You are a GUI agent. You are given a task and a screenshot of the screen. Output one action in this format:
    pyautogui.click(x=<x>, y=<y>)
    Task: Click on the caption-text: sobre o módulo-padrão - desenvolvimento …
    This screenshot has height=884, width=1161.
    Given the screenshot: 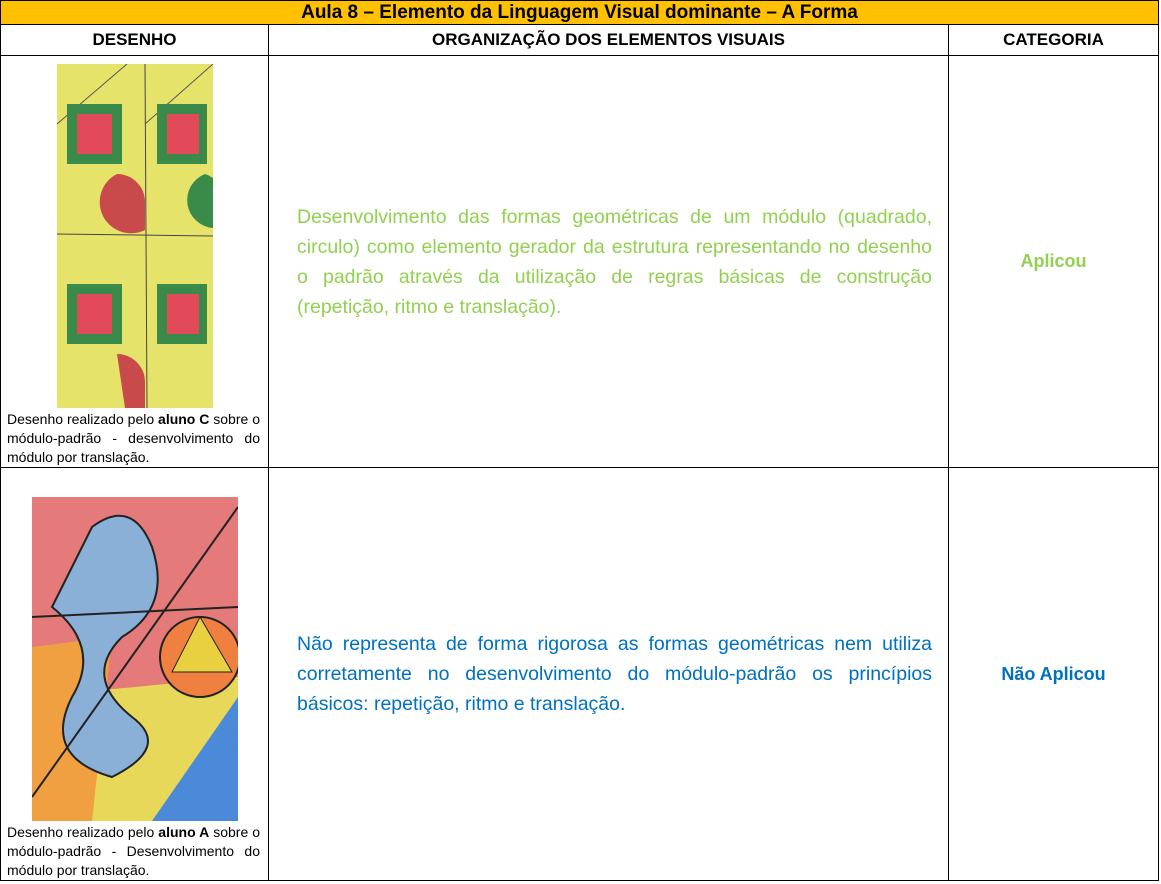 What is the action you would take?
    pyautogui.click(x=133, y=438)
    